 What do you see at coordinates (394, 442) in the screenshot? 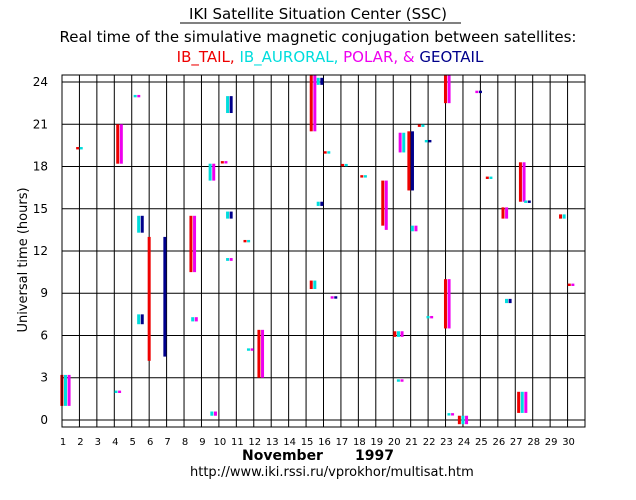
I see `x-tick-label: 20` at bounding box center [394, 442].